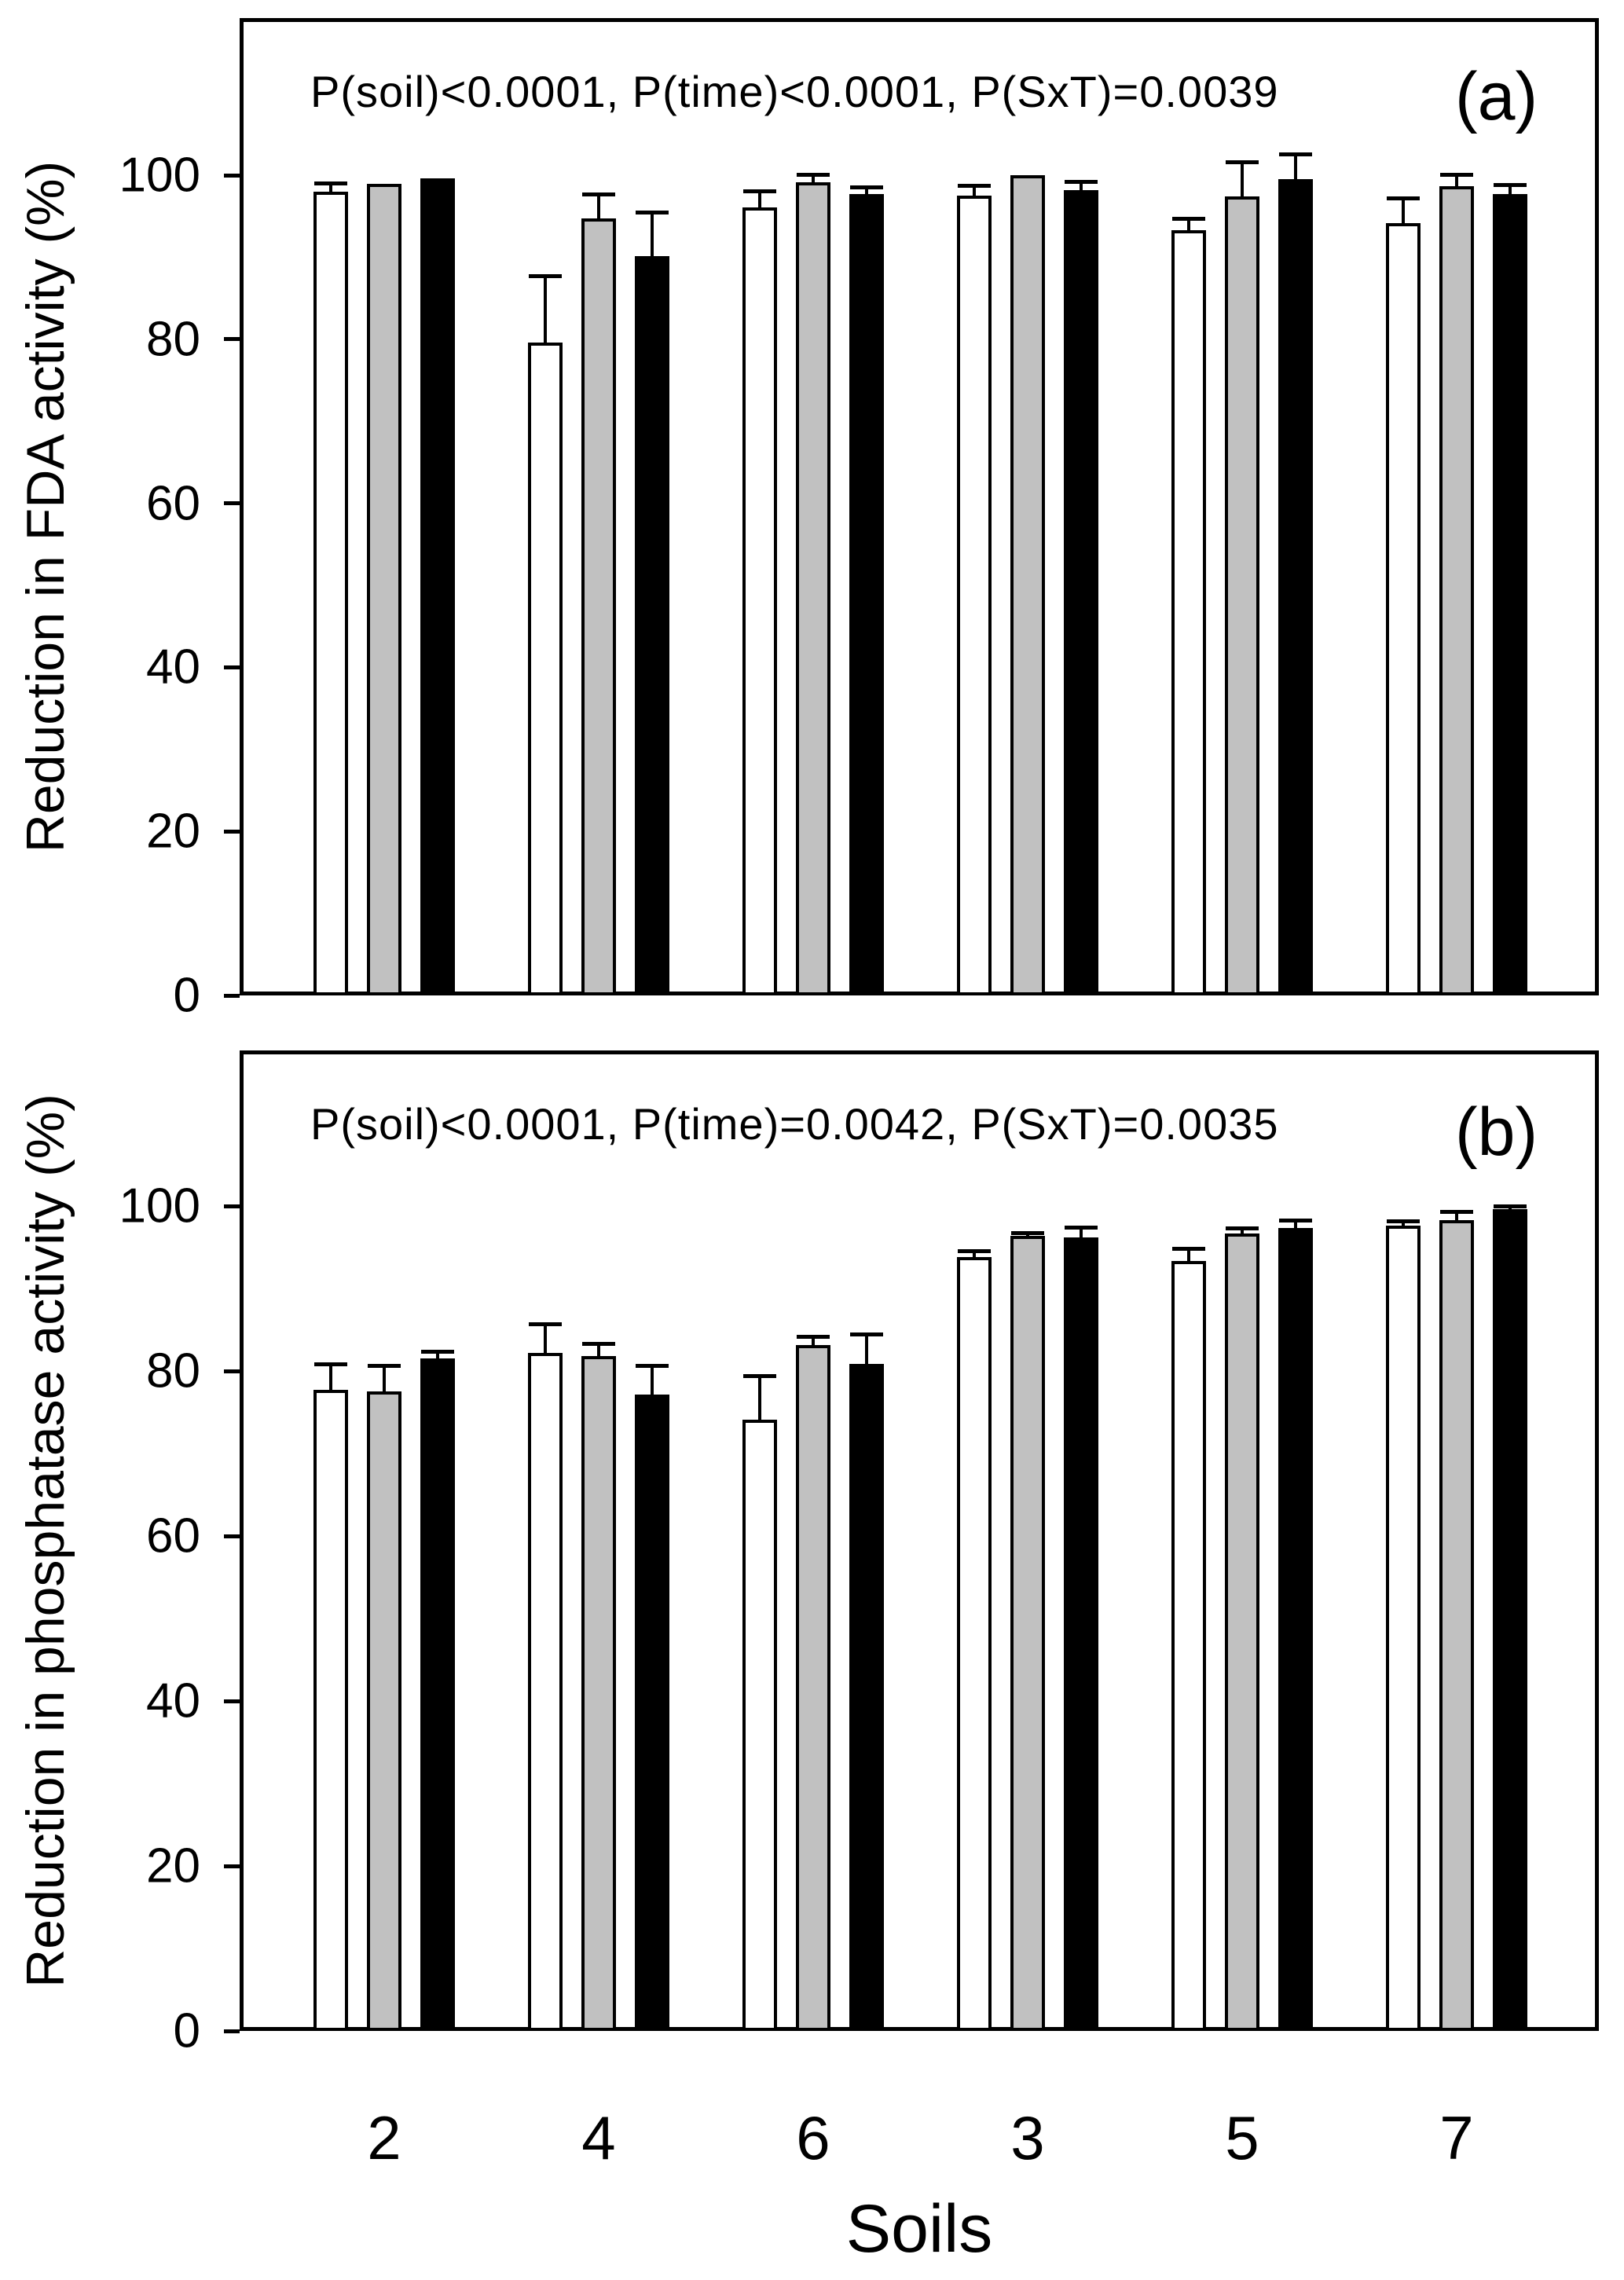  What do you see at coordinates (173, 831) in the screenshot?
I see `y-axis-tick-label: 20` at bounding box center [173, 831].